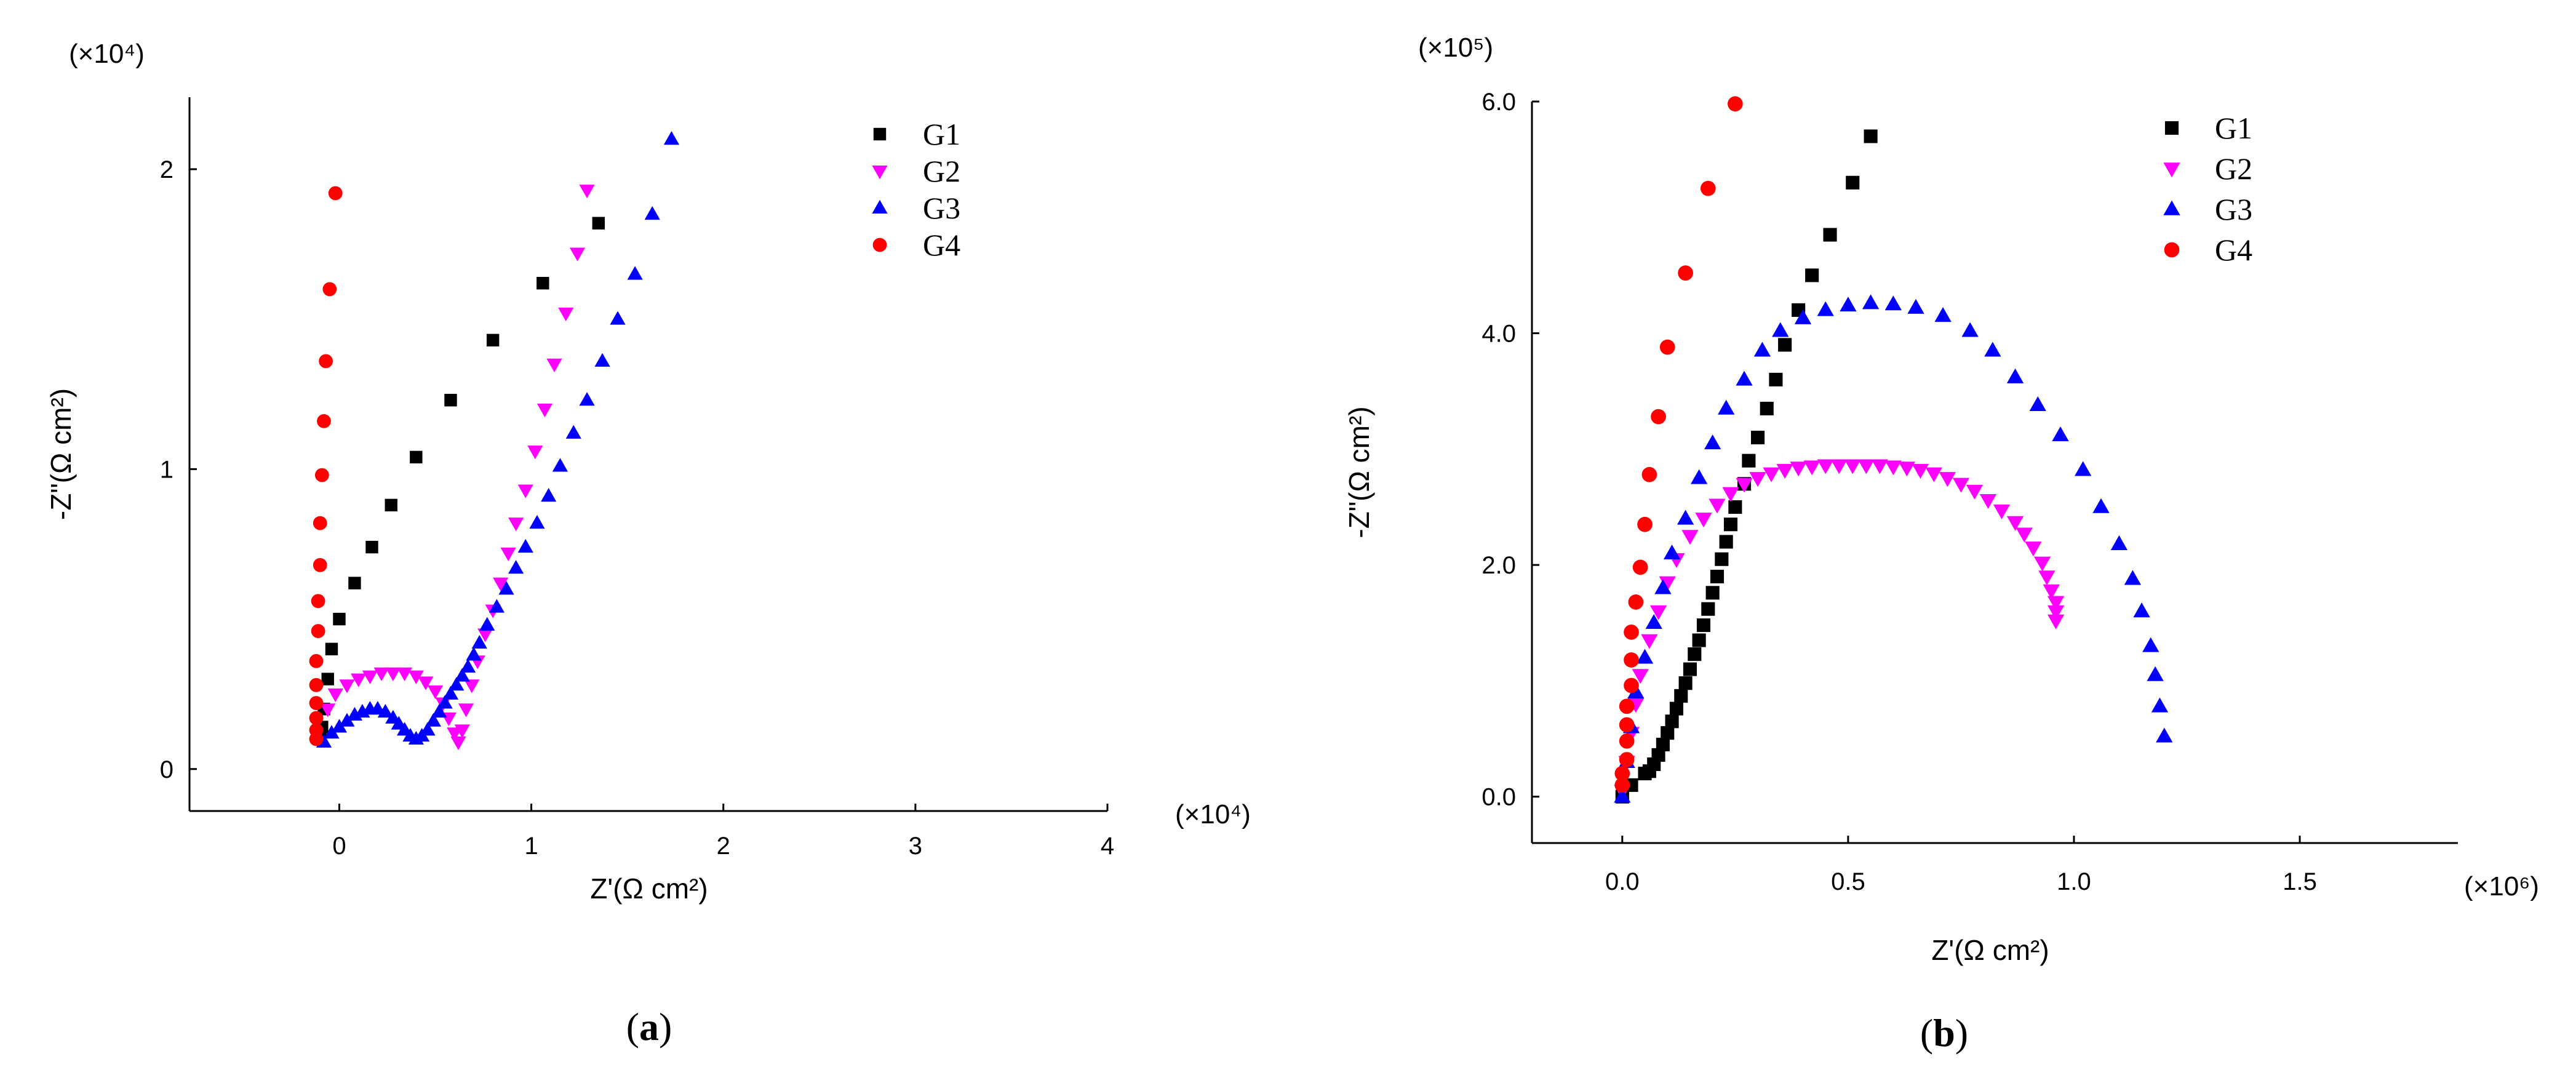 This screenshot has height=1075, width=2576. What do you see at coordinates (649, 1027) in the screenshot?
I see `panel-caption: (a)` at bounding box center [649, 1027].